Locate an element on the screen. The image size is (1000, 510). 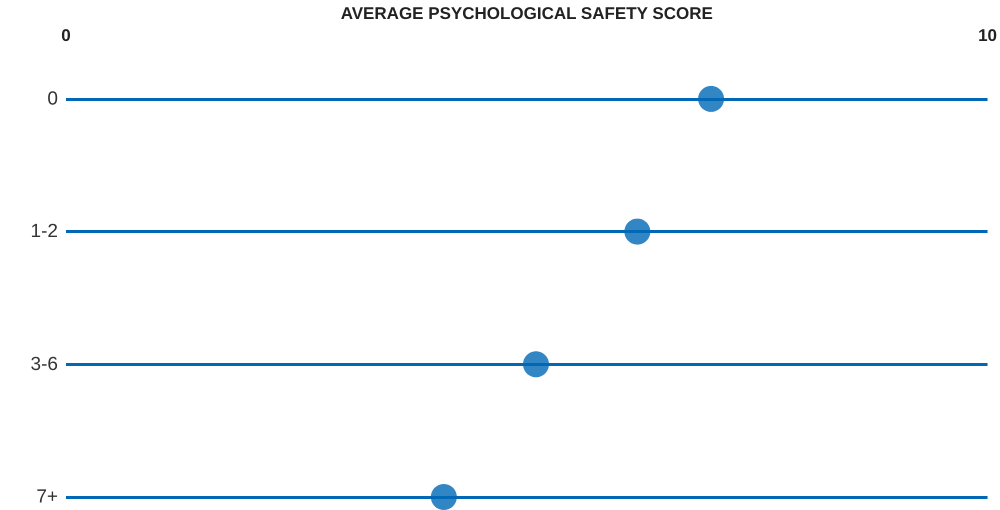
x-axis-title: AVERAGE PSYCHOLOGICAL SAFETY SCORE is located at coordinates (526, 13).